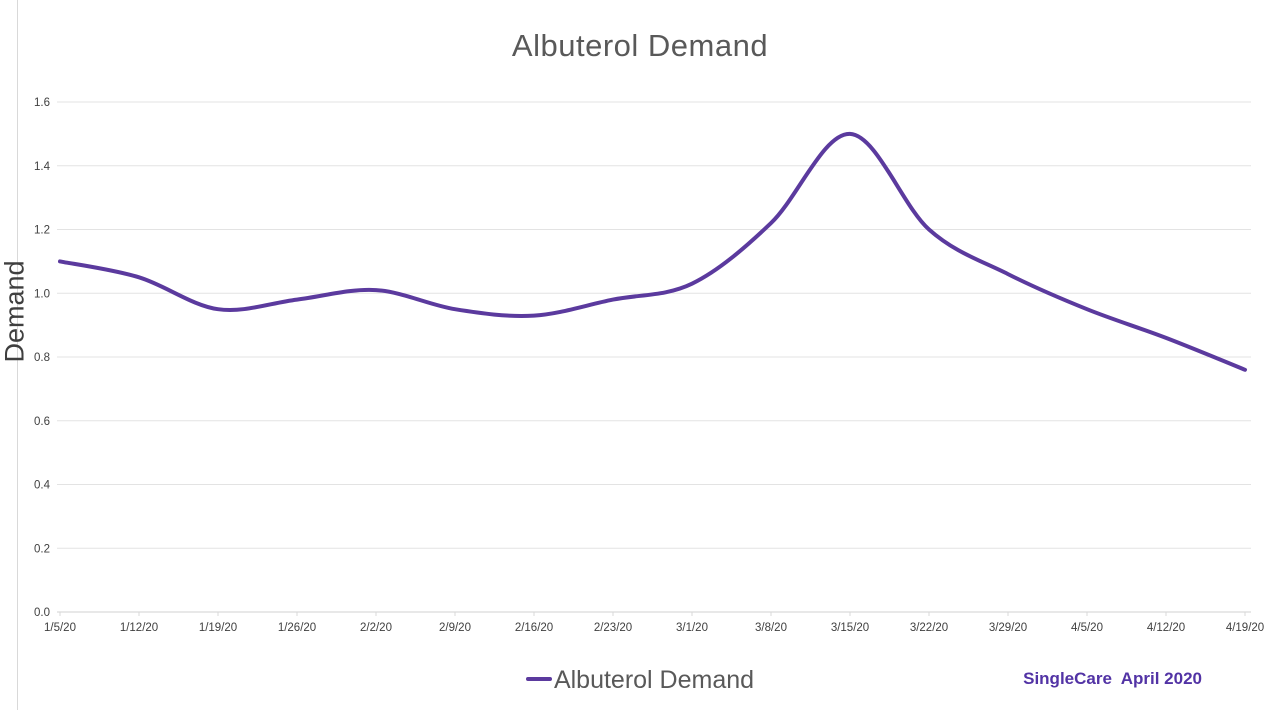  What do you see at coordinates (771, 628) in the screenshot?
I see `x-tick-label: 3/8/20` at bounding box center [771, 628].